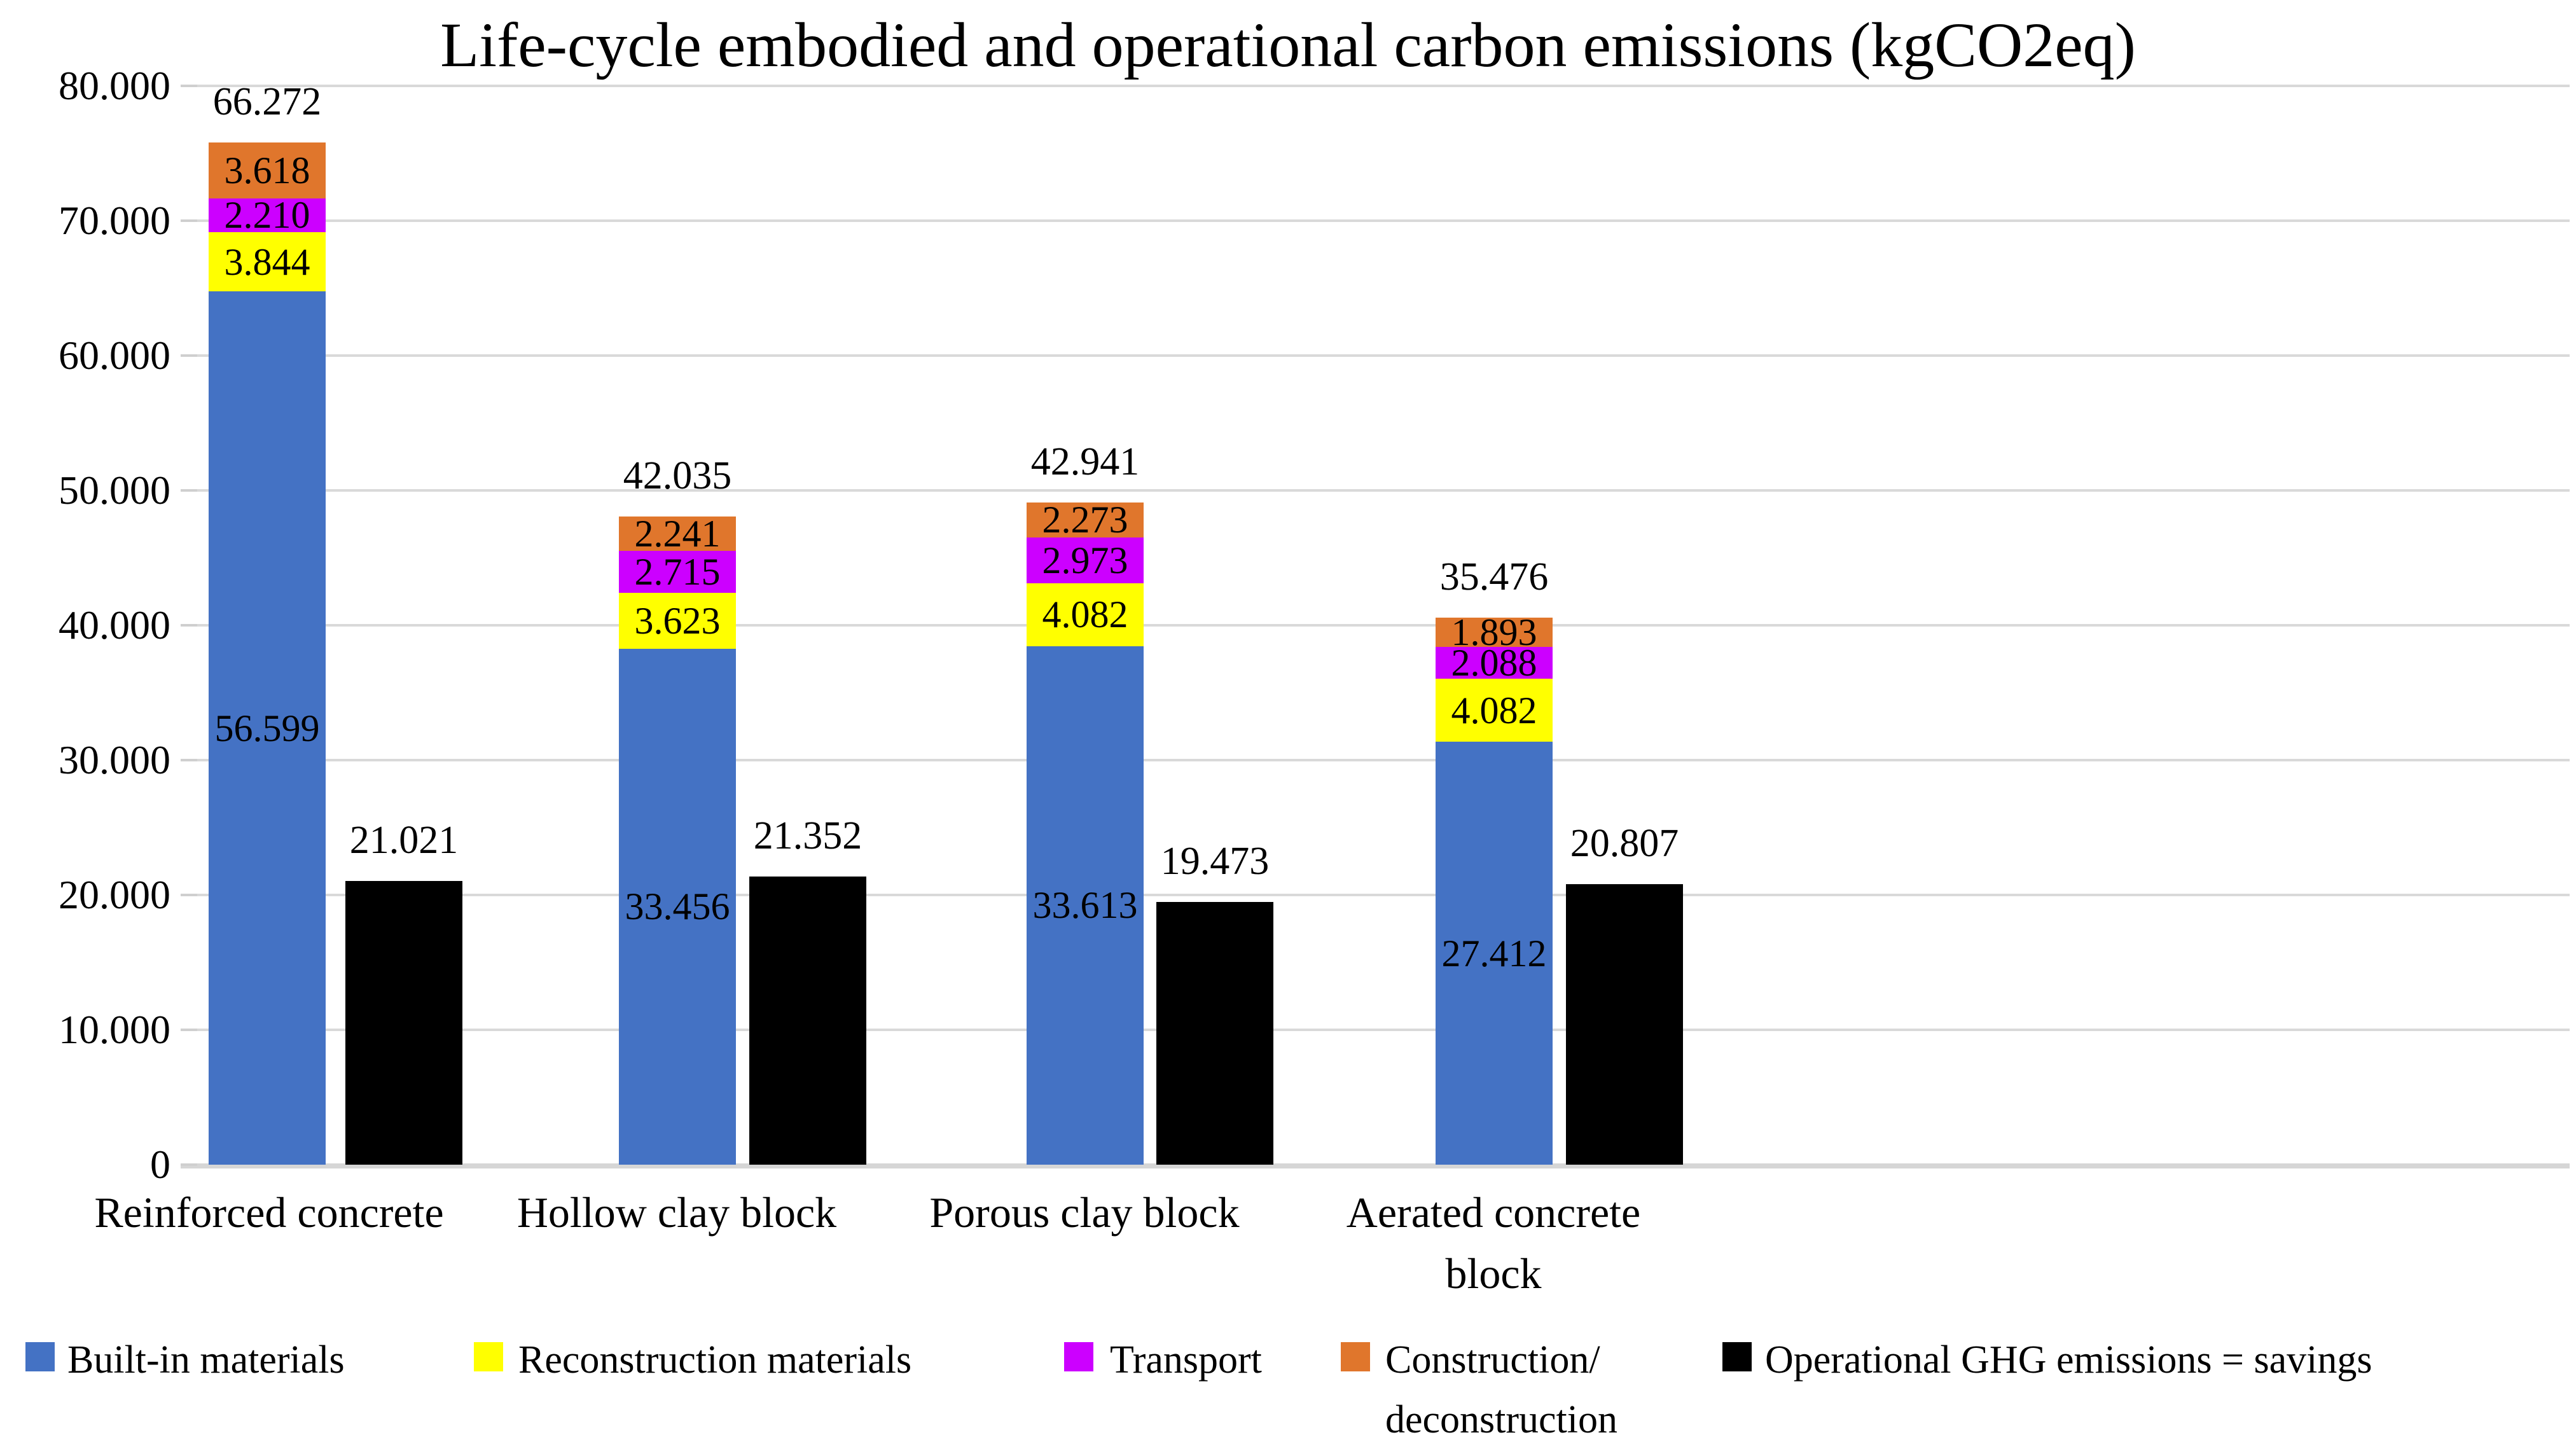  I want to click on category-label: Hollow clay block, so click(676, 1212).